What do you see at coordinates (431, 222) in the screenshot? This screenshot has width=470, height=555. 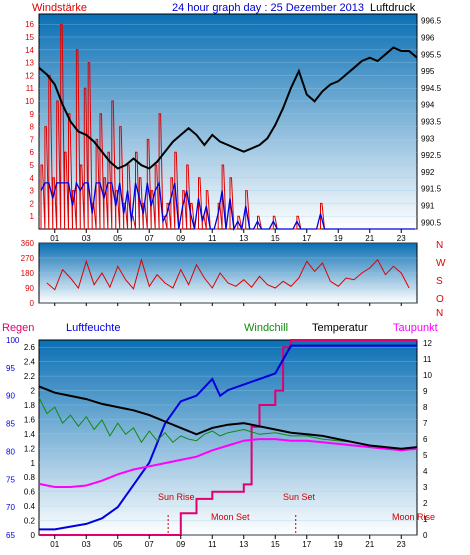 I see `y-tick-label-pressure: 990.5` at bounding box center [431, 222].